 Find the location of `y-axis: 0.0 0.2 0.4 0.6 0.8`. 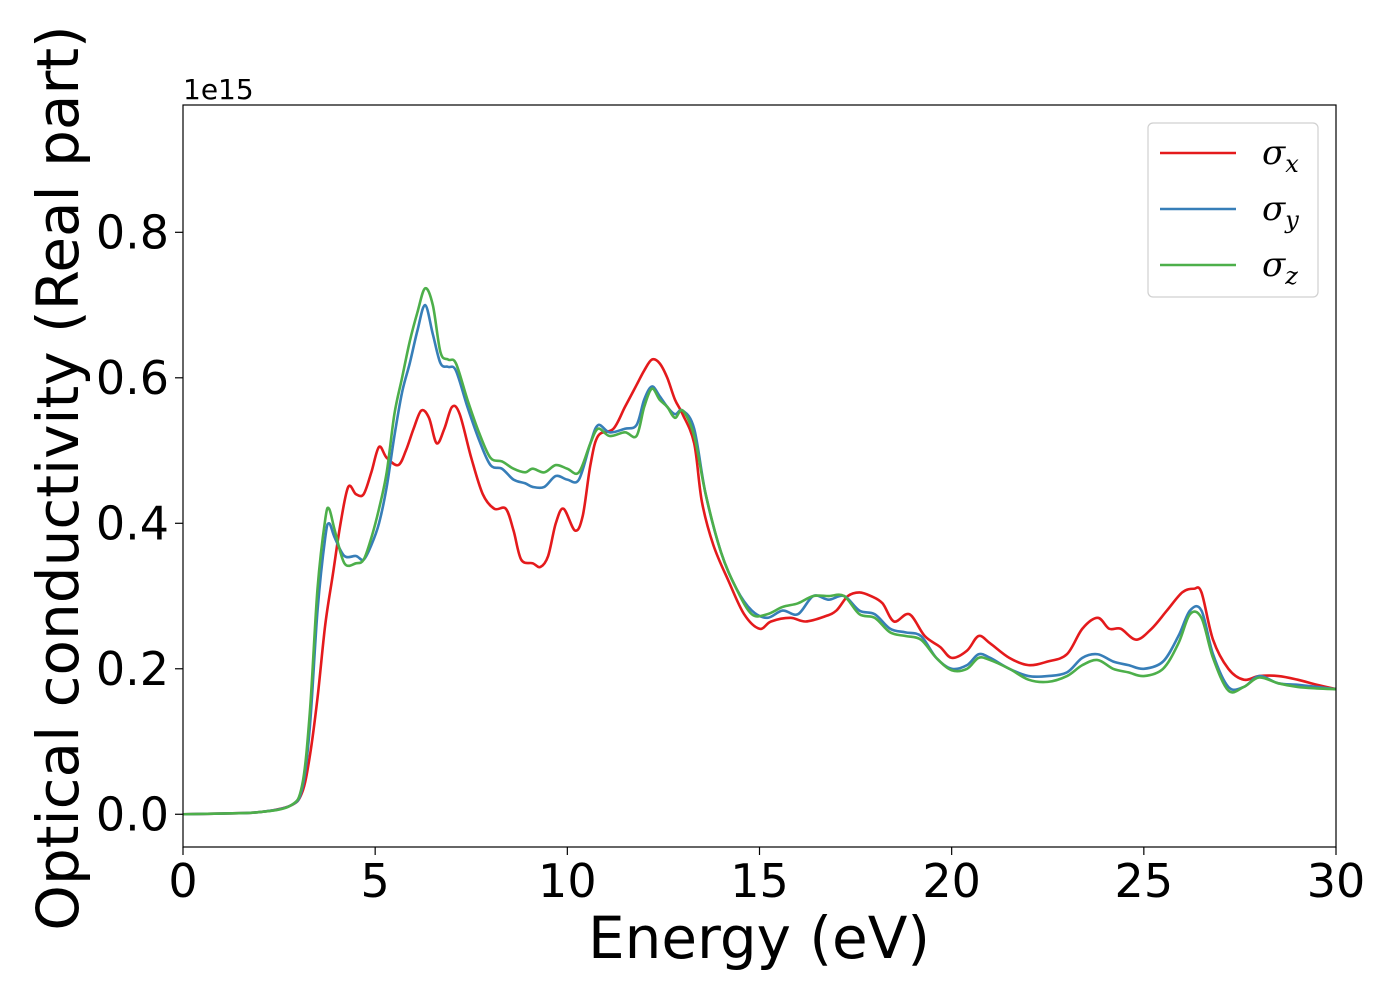

y-axis: 0.0 0.2 0.4 0.6 0.8 is located at coordinates (139, 523).